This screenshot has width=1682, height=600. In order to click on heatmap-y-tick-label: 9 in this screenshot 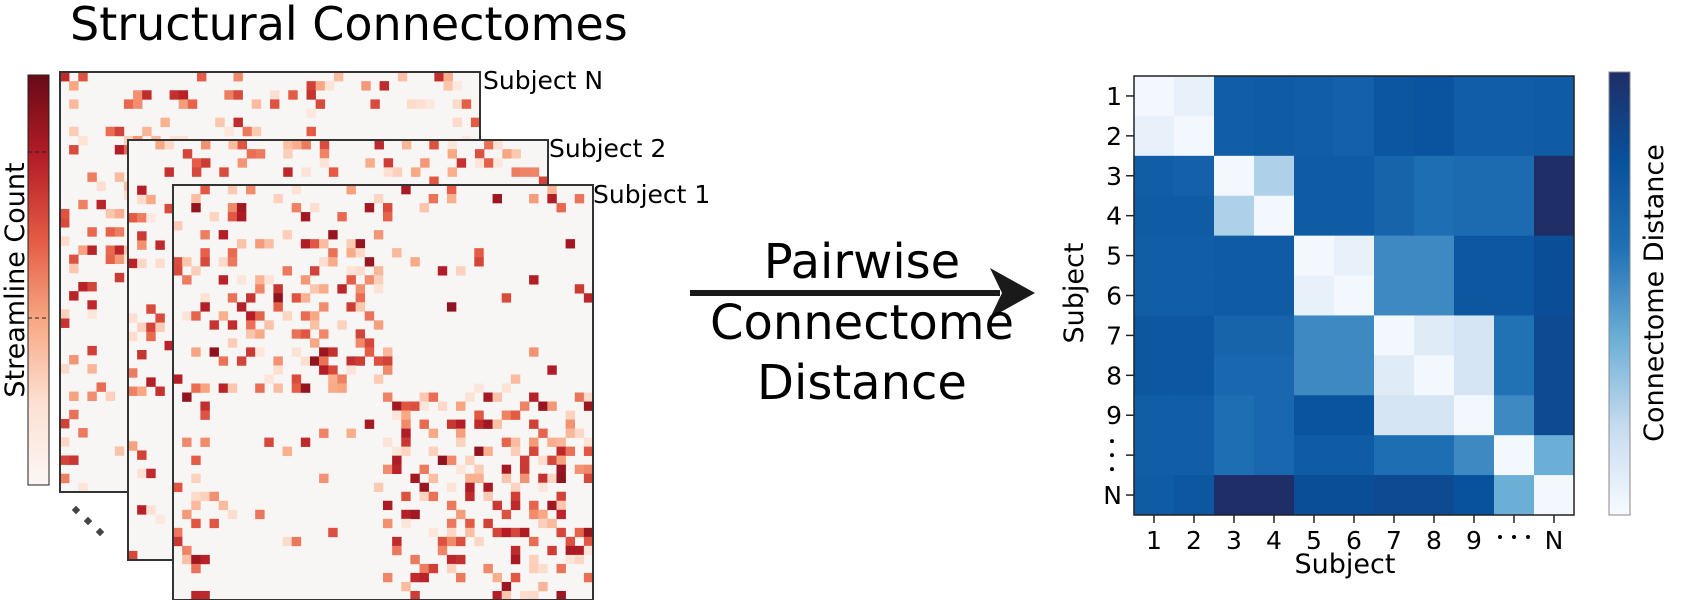, I will do `click(1114, 415)`.